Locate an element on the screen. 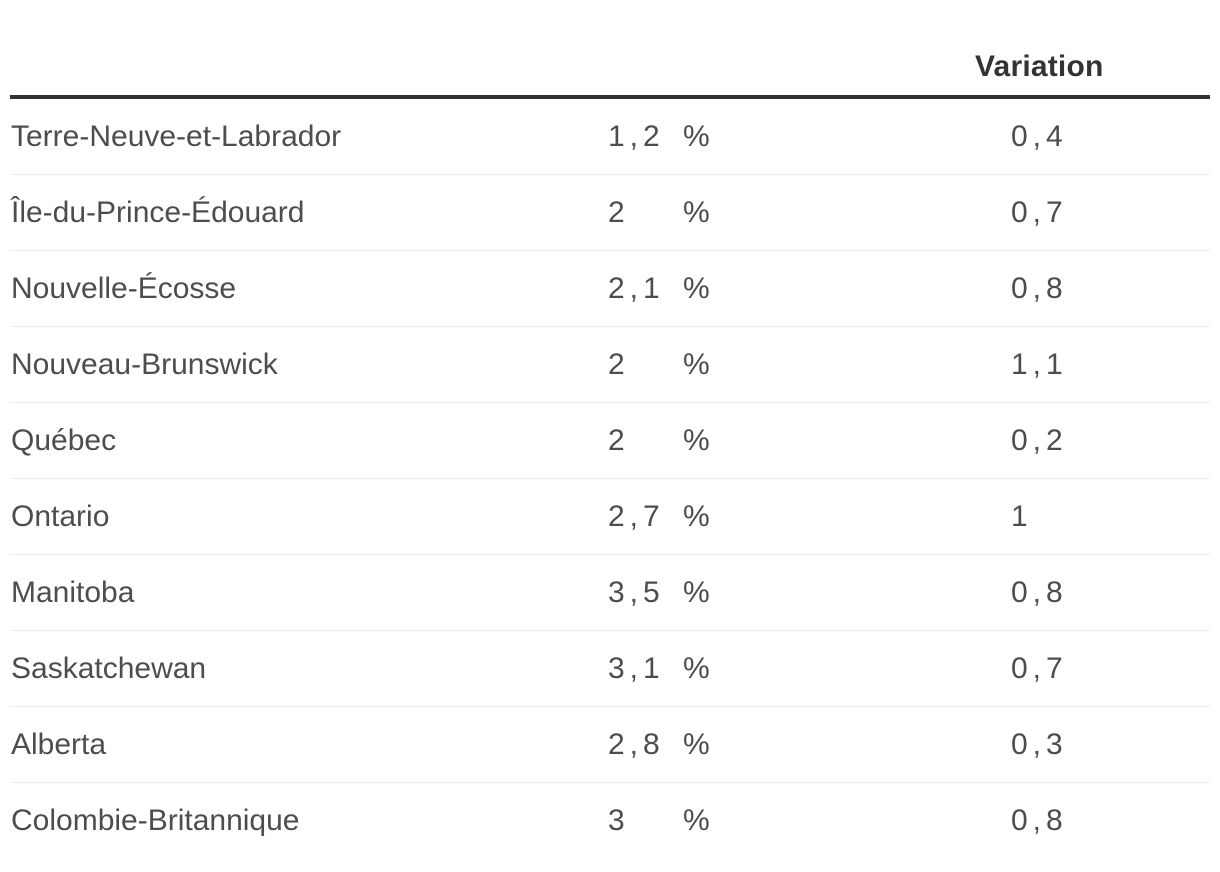  table-row: Terre-Neuve-et-Labrador 1,2 % 0,4 is located at coordinates (610, 137).